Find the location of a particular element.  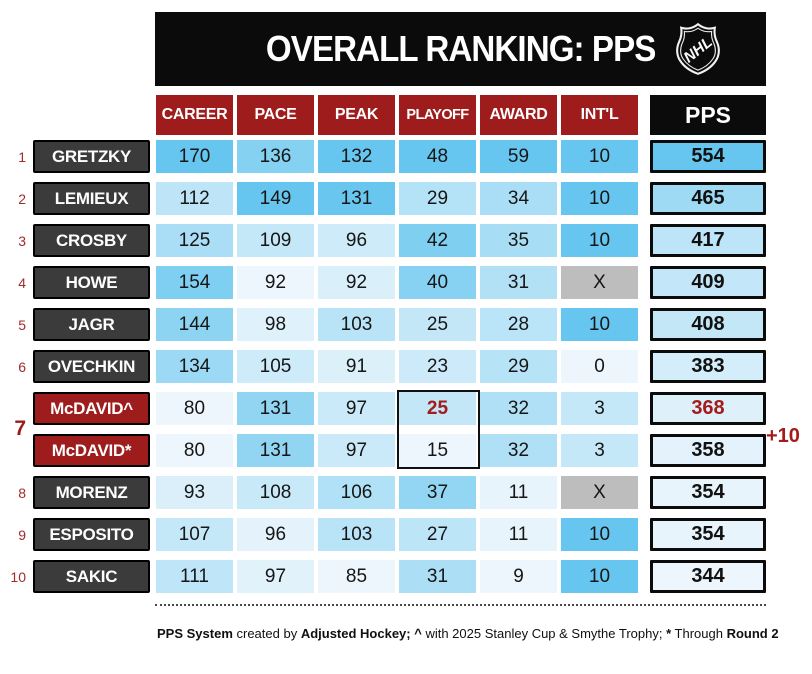

footer-segment: Round 2 is located at coordinates (752, 633).